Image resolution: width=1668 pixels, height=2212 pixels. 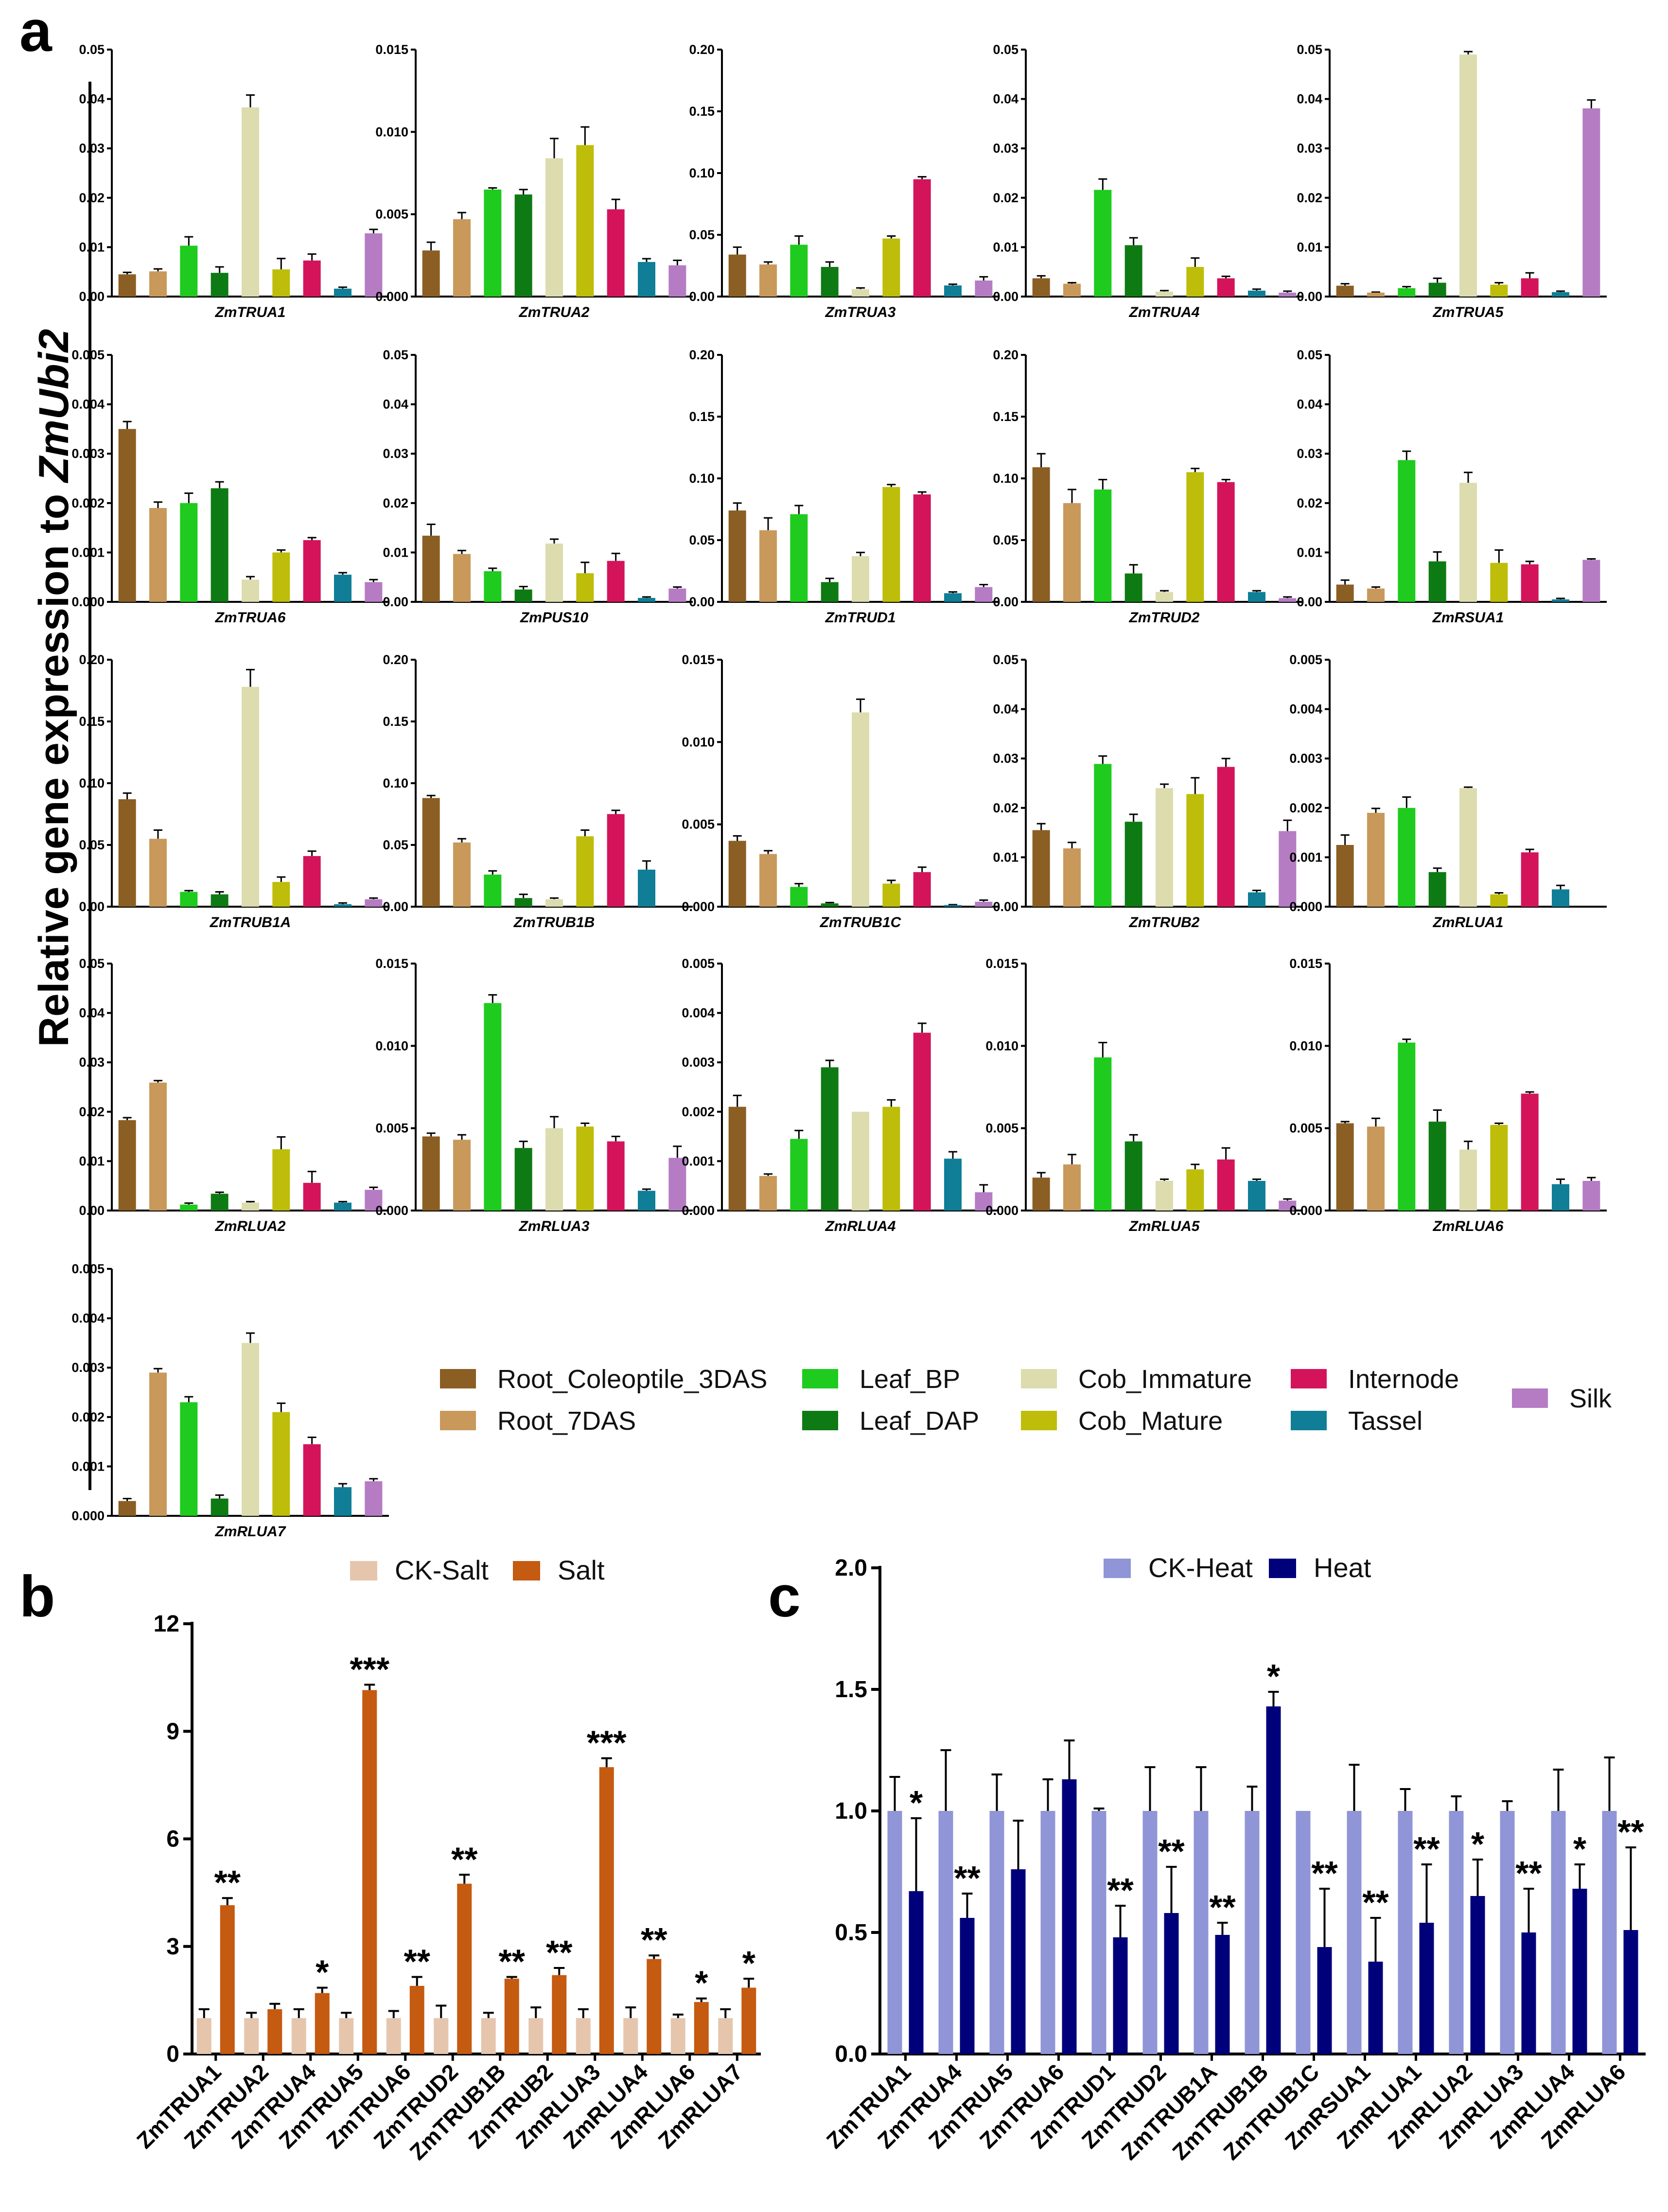 What do you see at coordinates (873, 1964) in the screenshot?
I see `group-ZmTRUA1: *ZmTRUA1` at bounding box center [873, 1964].